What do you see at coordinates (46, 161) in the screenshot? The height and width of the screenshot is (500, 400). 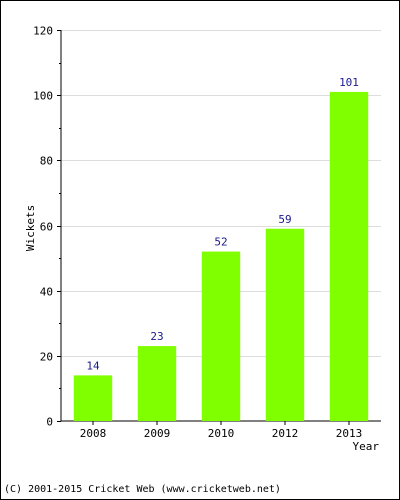 I see `y-tick-label: 80` at bounding box center [46, 161].